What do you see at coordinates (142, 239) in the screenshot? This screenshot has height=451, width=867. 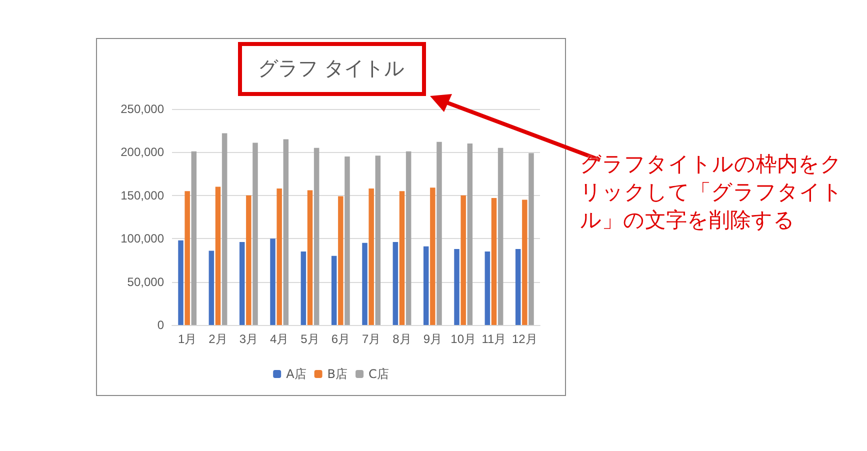 I see `y-tick-label: 100,000` at bounding box center [142, 239].